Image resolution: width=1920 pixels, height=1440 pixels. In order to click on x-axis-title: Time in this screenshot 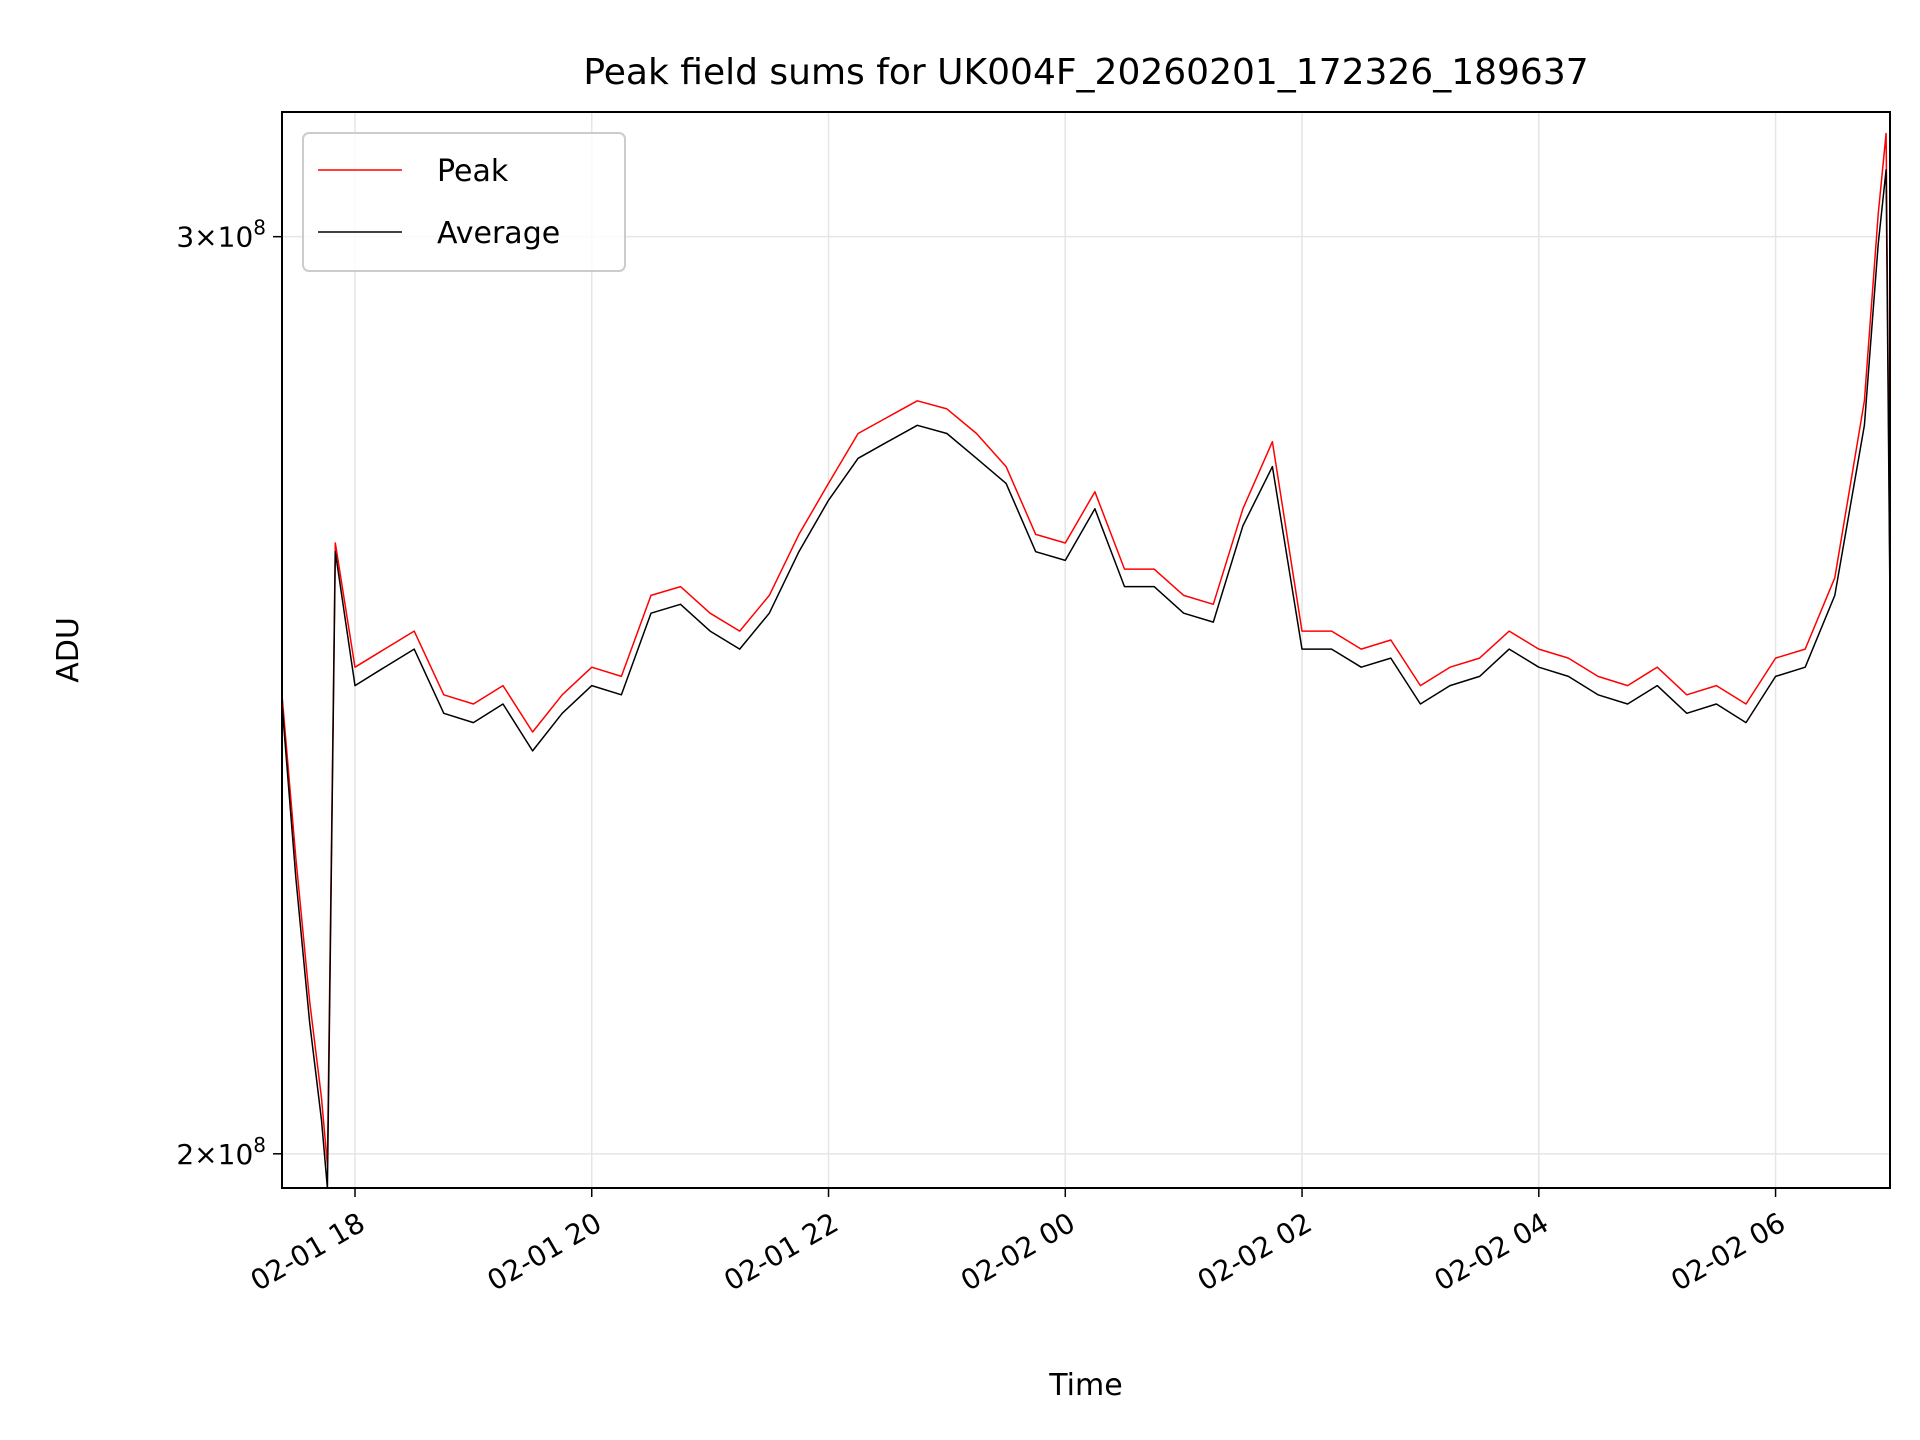, I will do `click(1085, 1385)`.